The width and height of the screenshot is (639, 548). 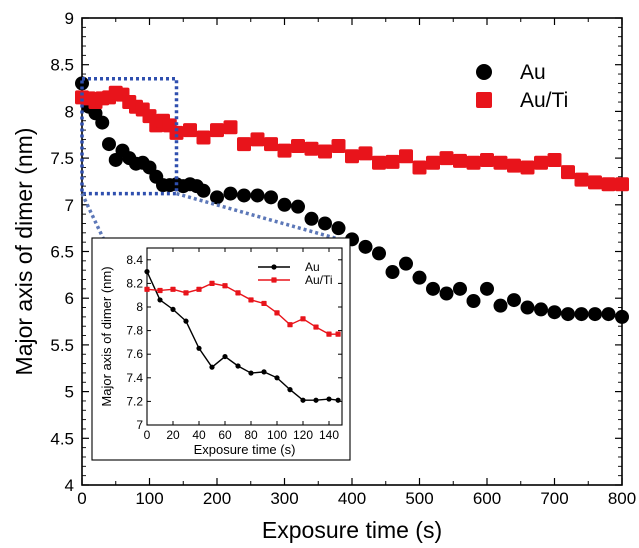 I want to click on y-tick-label: 9, so click(x=69, y=18).